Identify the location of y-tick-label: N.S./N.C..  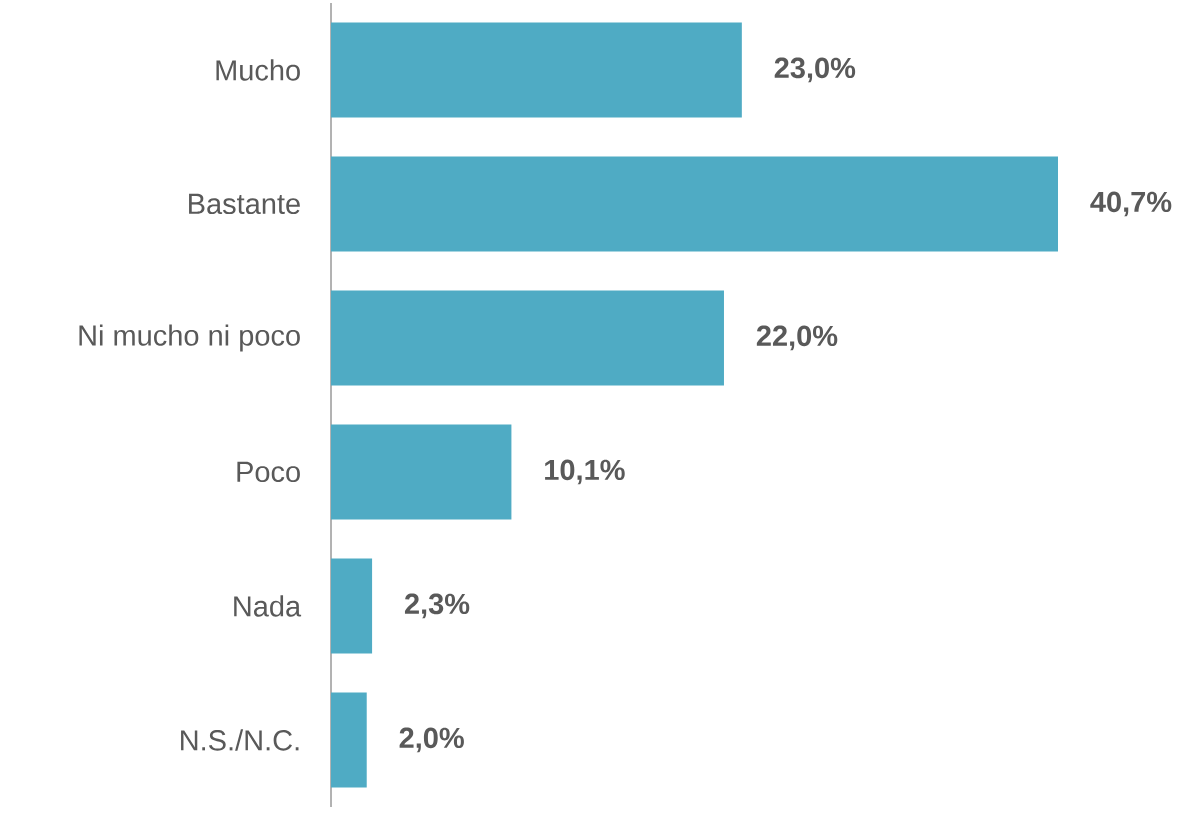
(240, 740).